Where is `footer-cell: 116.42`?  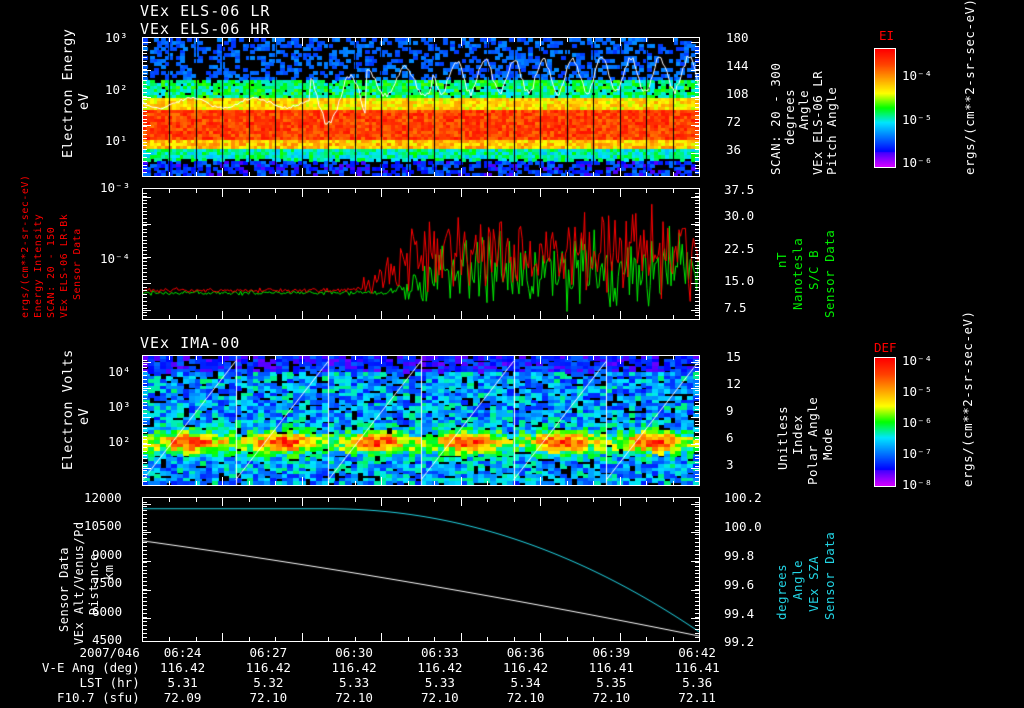 footer-cell: 116.42 is located at coordinates (354, 667).